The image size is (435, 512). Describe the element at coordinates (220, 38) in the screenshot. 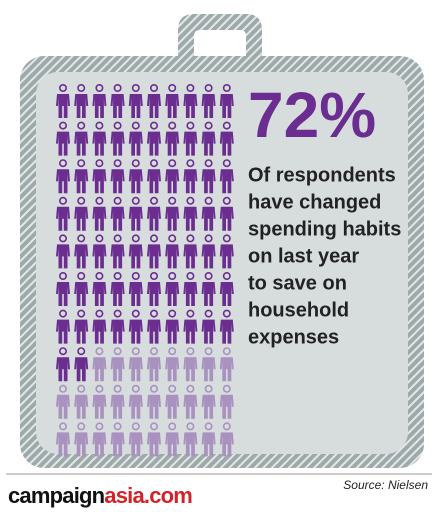

I see `bag-handle` at that location.